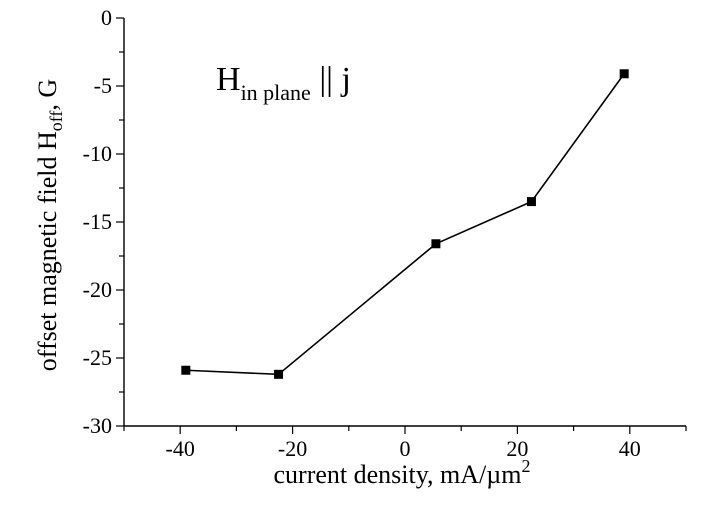  What do you see at coordinates (283, 83) in the screenshot?
I see `annotation: Hin plane || j` at bounding box center [283, 83].